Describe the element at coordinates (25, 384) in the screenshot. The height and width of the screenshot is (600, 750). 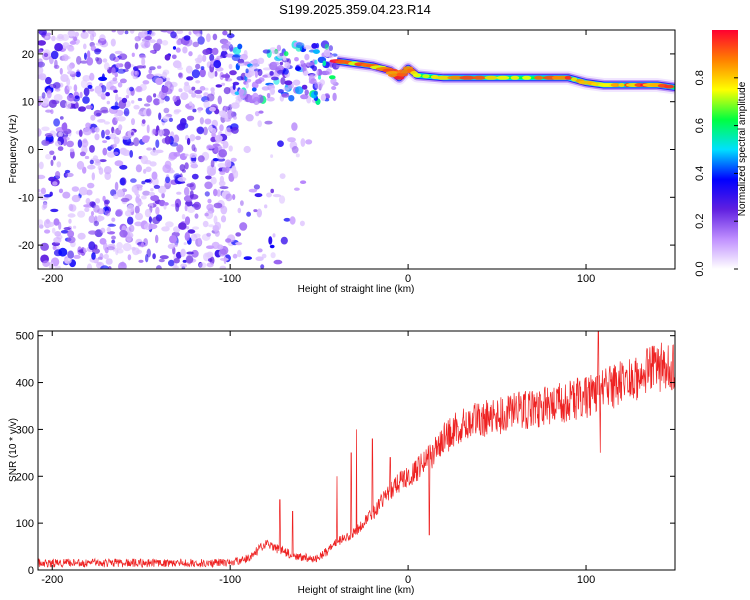
I see `y-tick-label: 400` at that location.